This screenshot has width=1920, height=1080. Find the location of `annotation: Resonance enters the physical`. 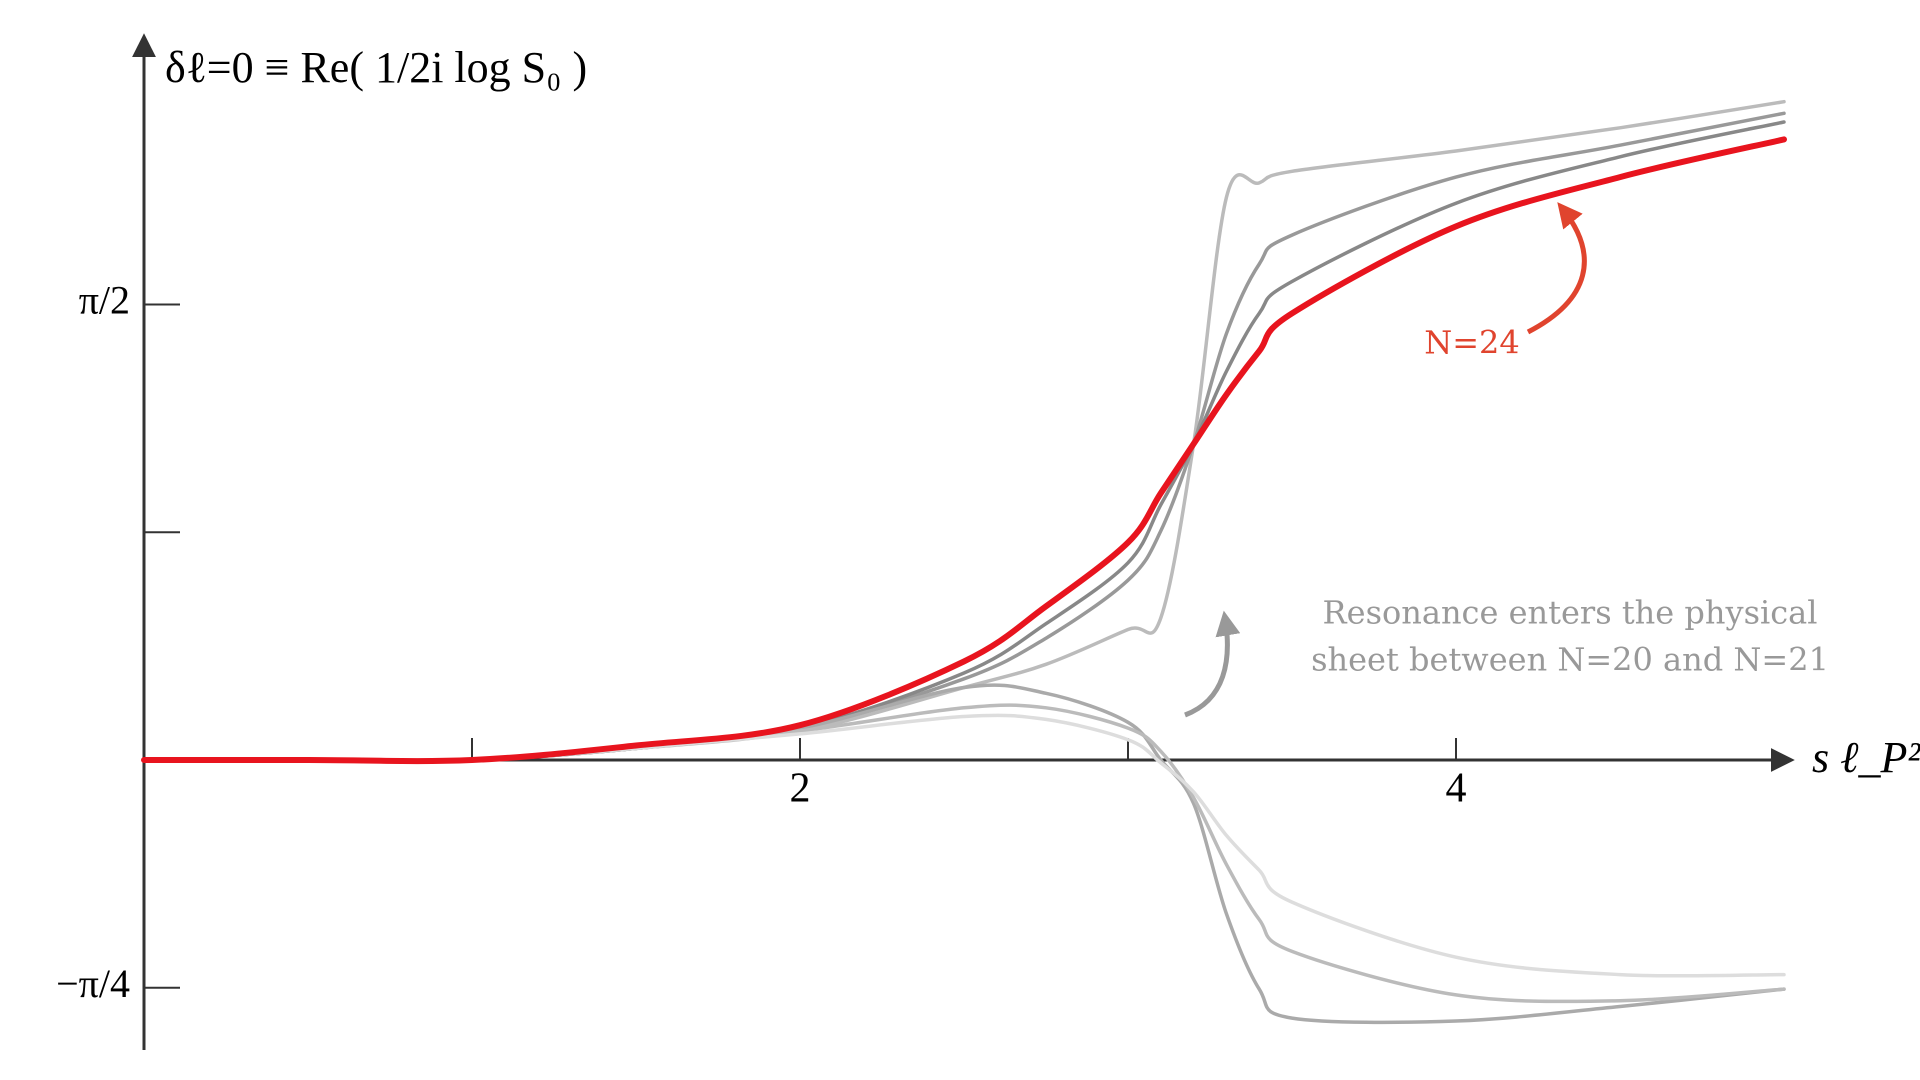

annotation: Resonance enters the physical is located at coordinates (1570, 613).